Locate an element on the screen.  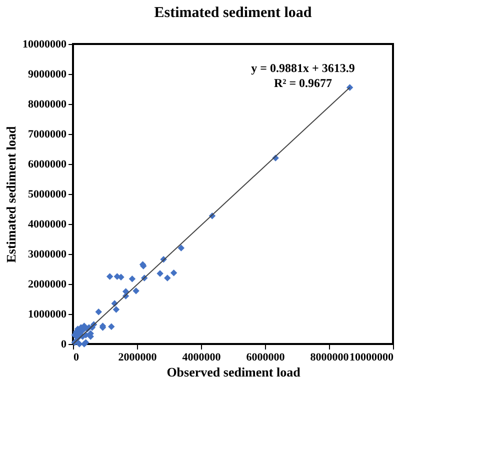
y-tick-label: 7000000 is located at coordinates (47, 134).